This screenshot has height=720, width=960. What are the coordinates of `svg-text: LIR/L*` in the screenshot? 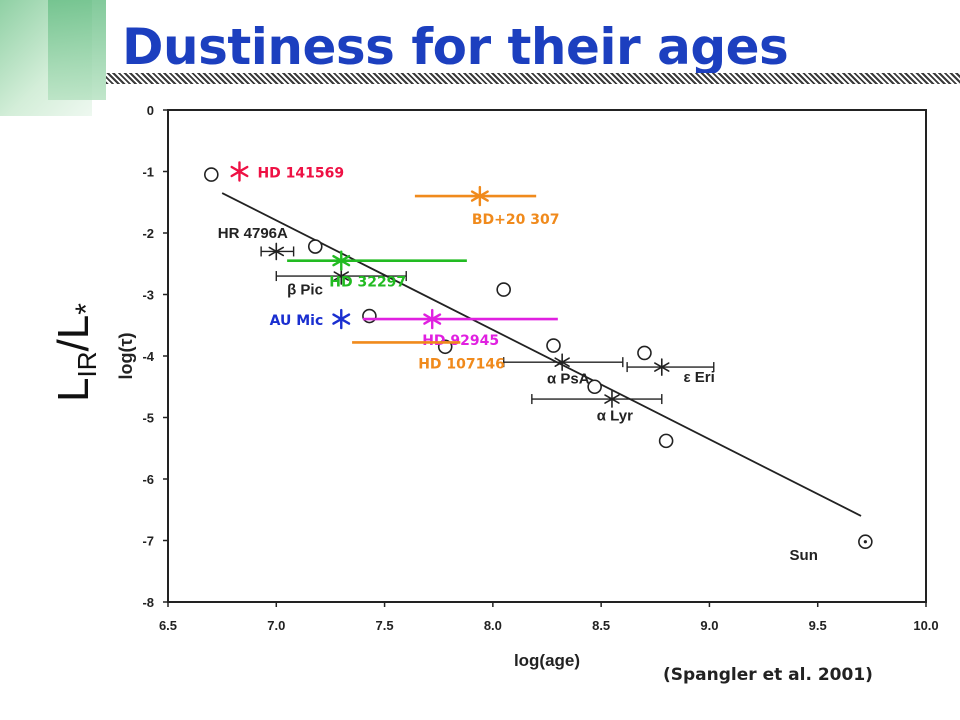 It's located at (76, 352).